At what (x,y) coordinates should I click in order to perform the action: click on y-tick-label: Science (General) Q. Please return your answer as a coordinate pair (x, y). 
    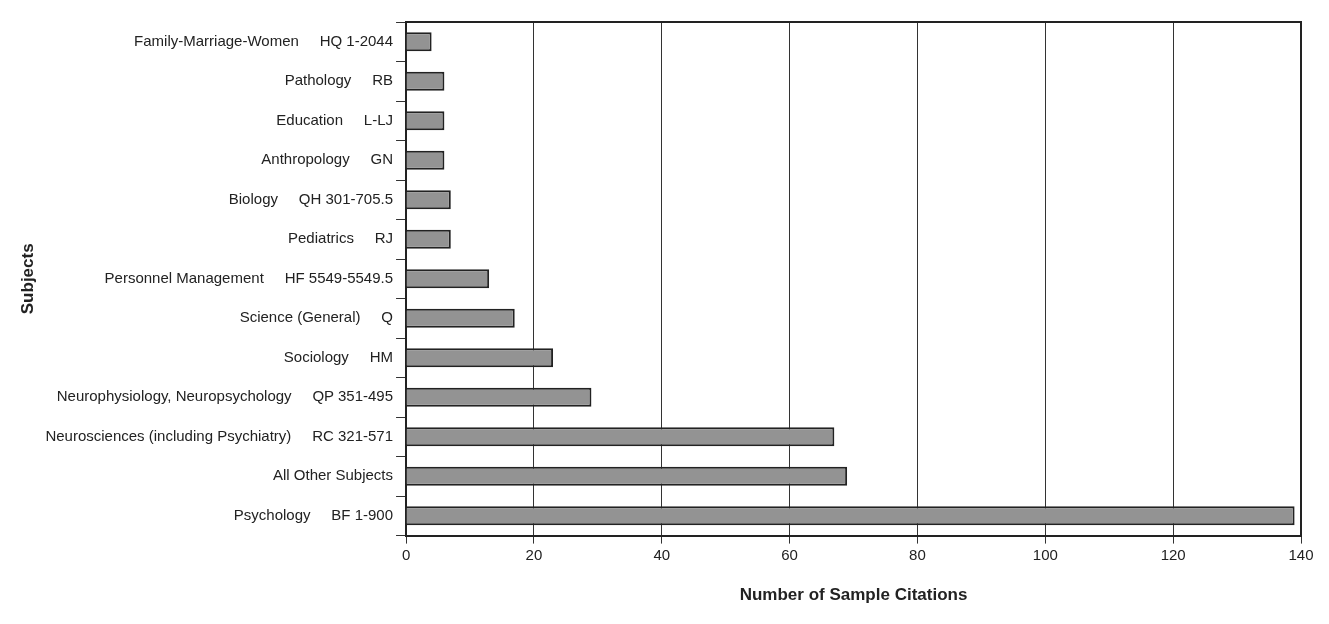
    Looking at the image, I should click on (316, 317).